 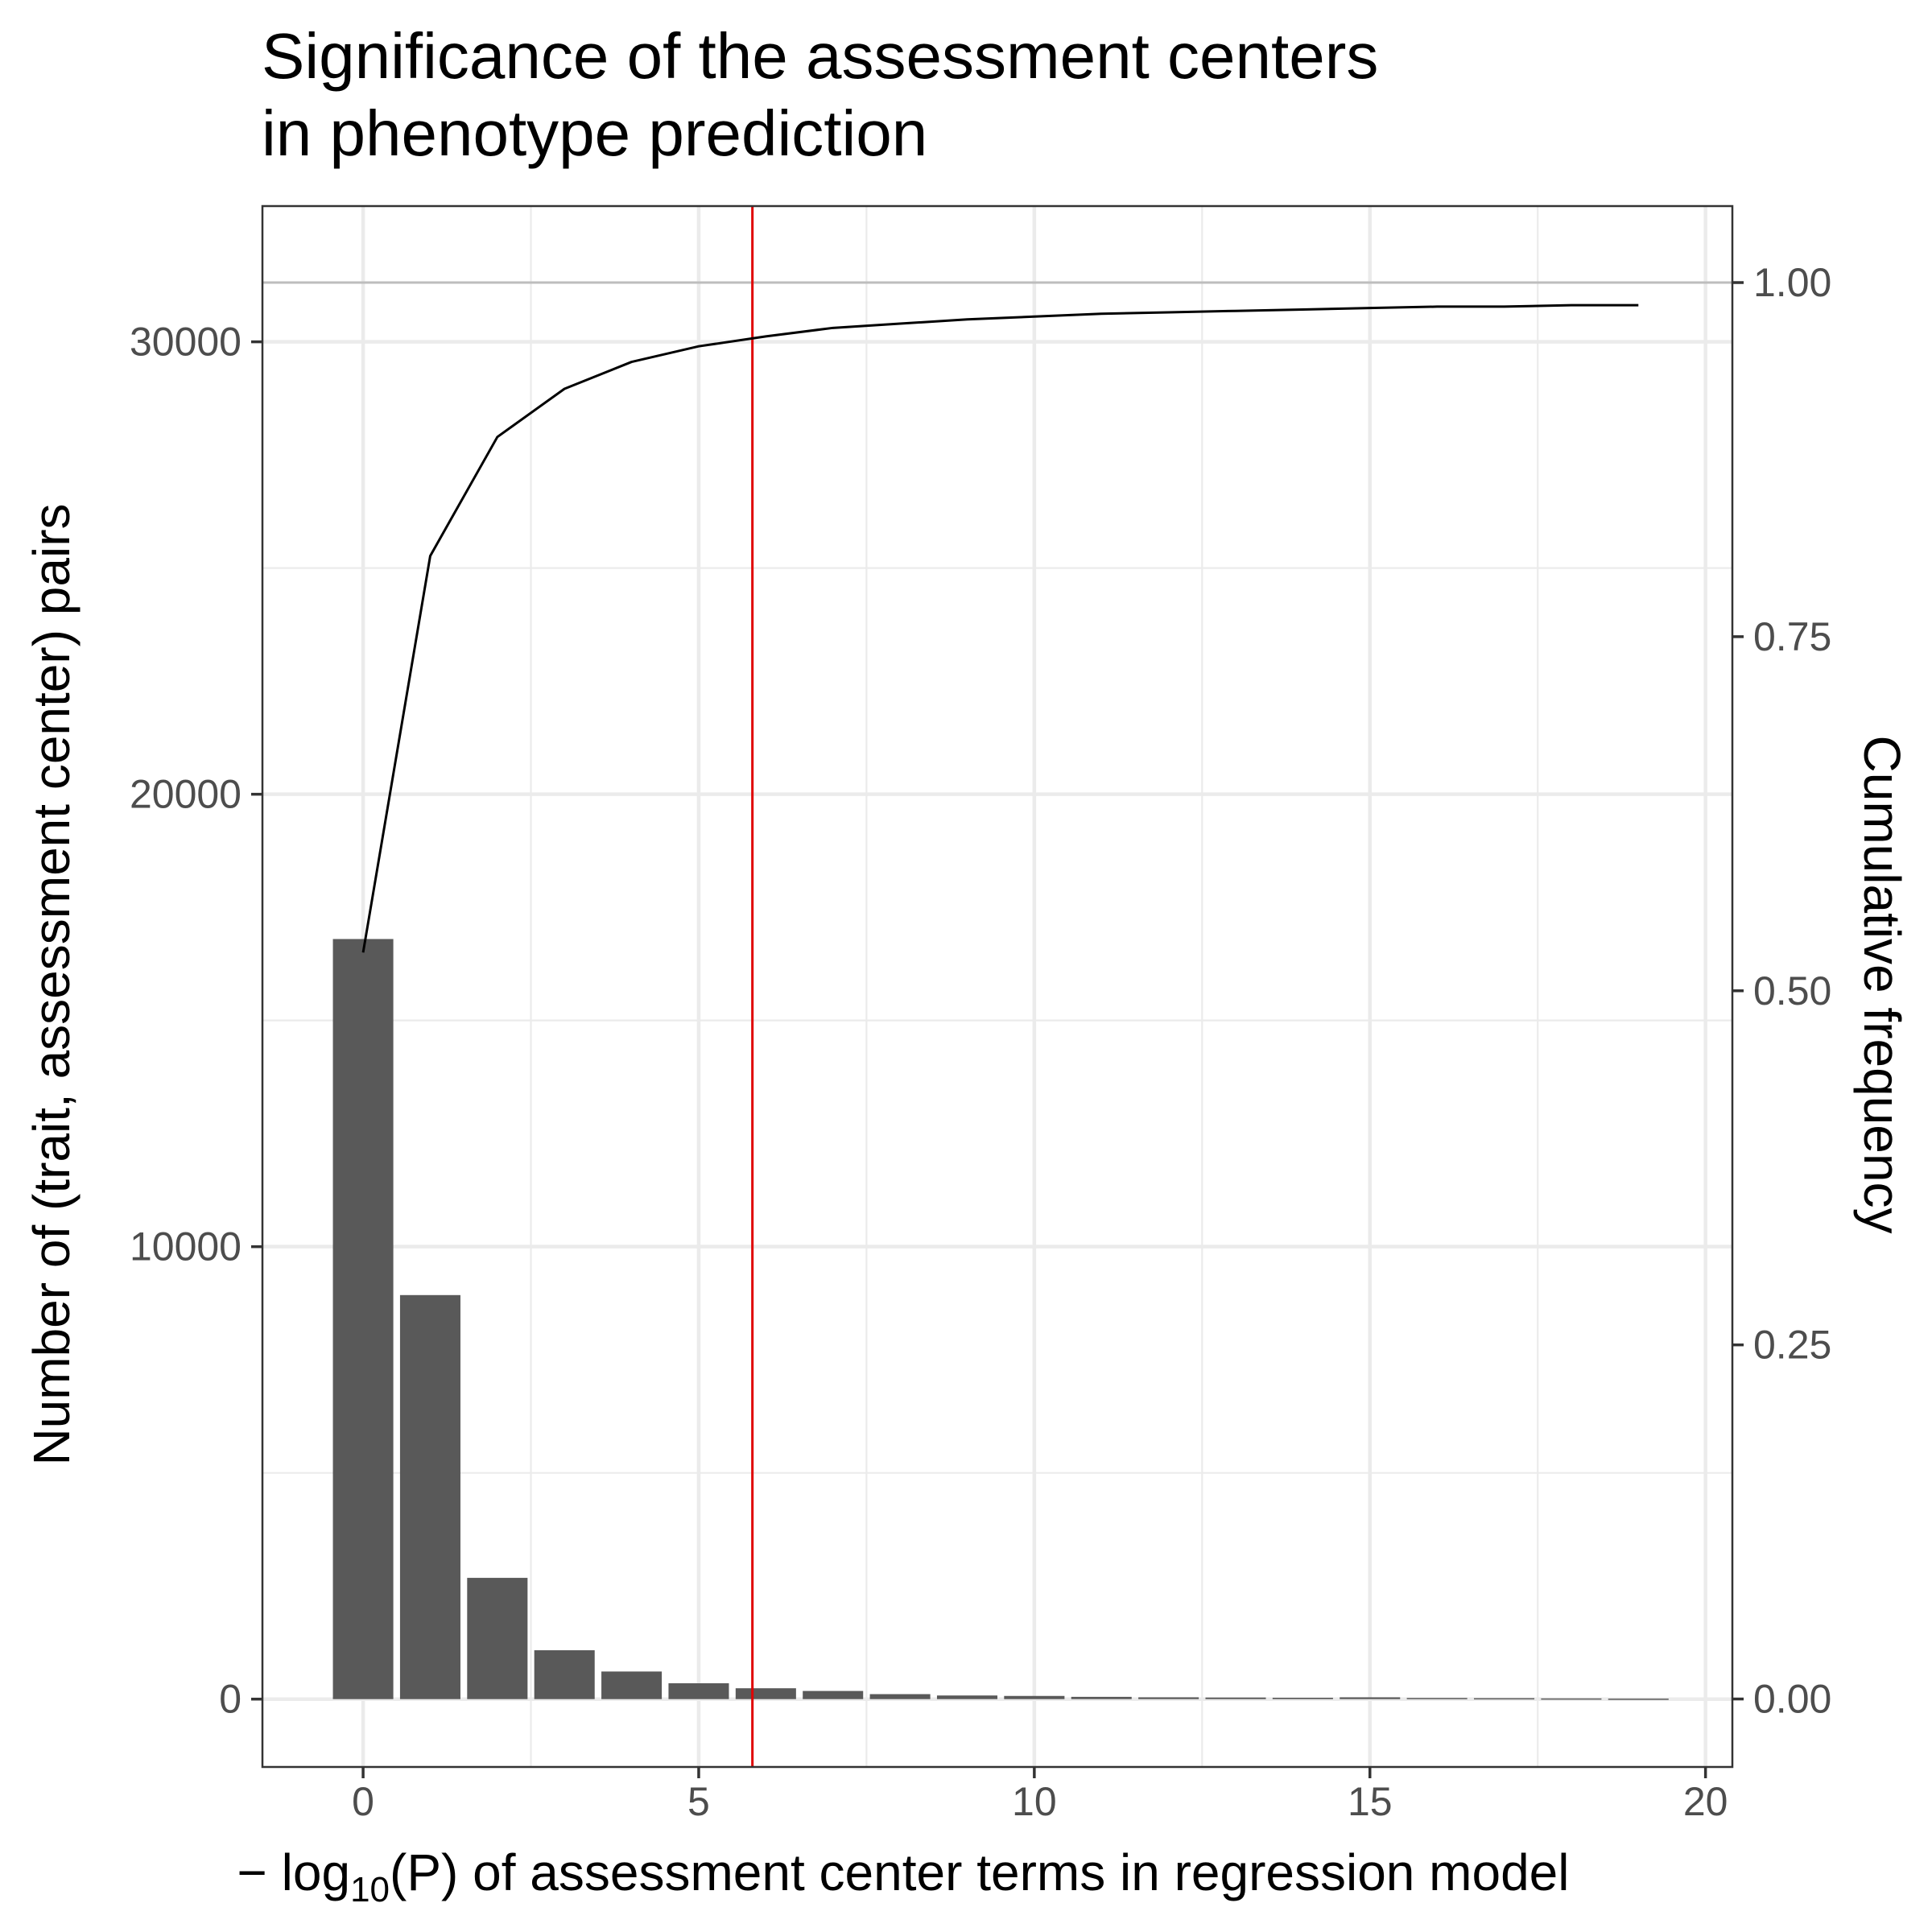 I want to click on chart-title-line-1: Significance of the assessment centers, so click(x=820, y=56).